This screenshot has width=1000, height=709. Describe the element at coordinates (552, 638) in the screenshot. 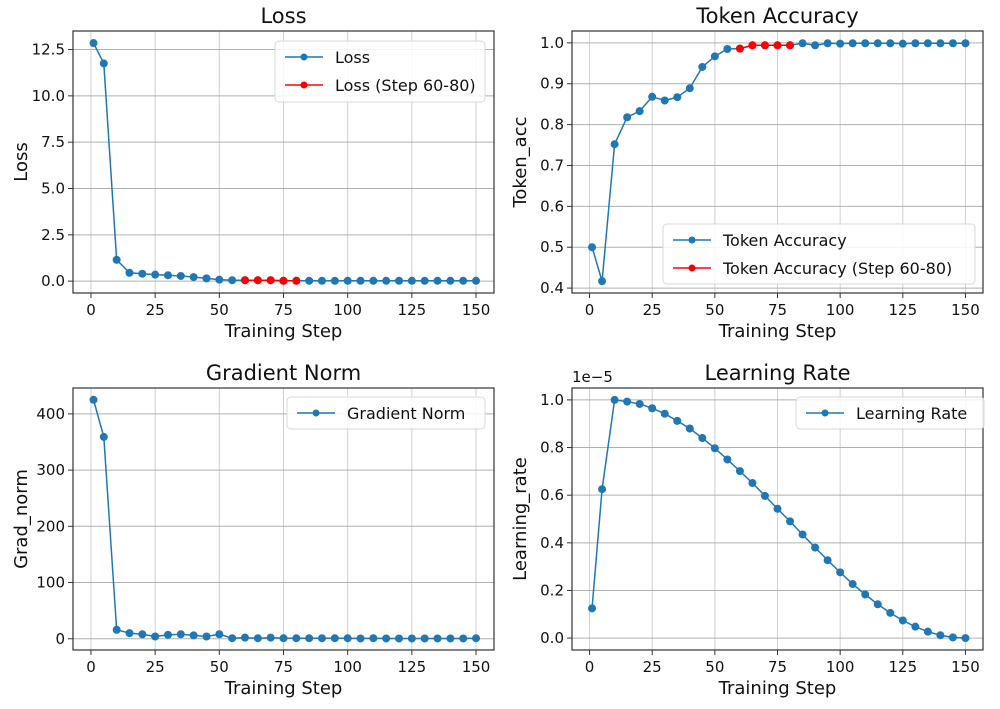

I see `y-tick-label: 0.0` at that location.